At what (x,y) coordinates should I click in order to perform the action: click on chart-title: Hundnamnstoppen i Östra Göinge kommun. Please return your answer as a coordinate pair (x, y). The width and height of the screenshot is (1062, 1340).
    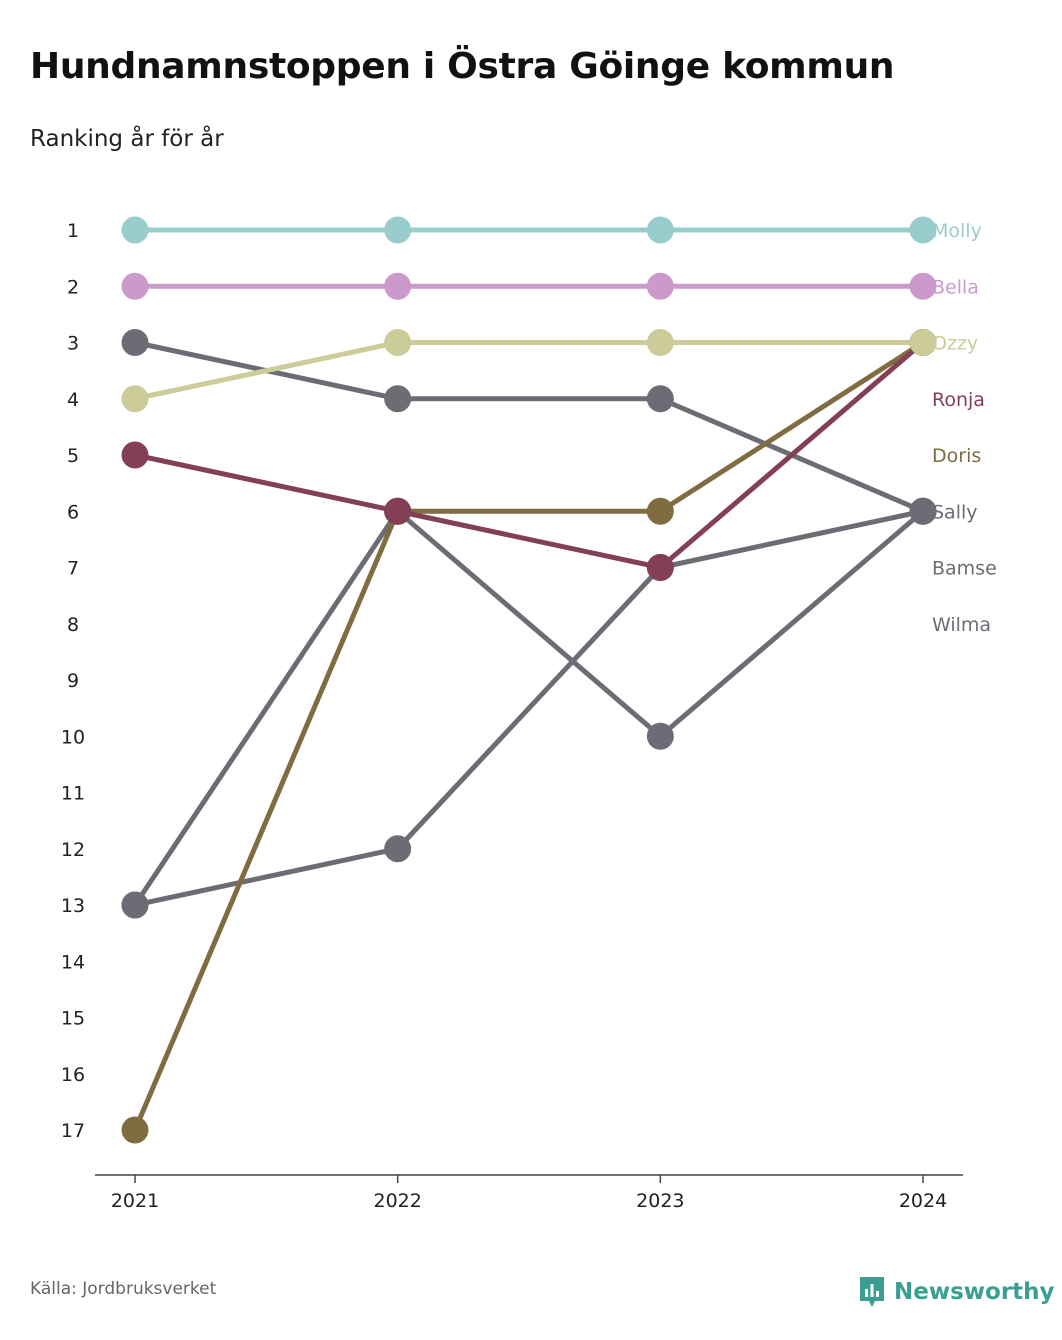
    Looking at the image, I should click on (462, 66).